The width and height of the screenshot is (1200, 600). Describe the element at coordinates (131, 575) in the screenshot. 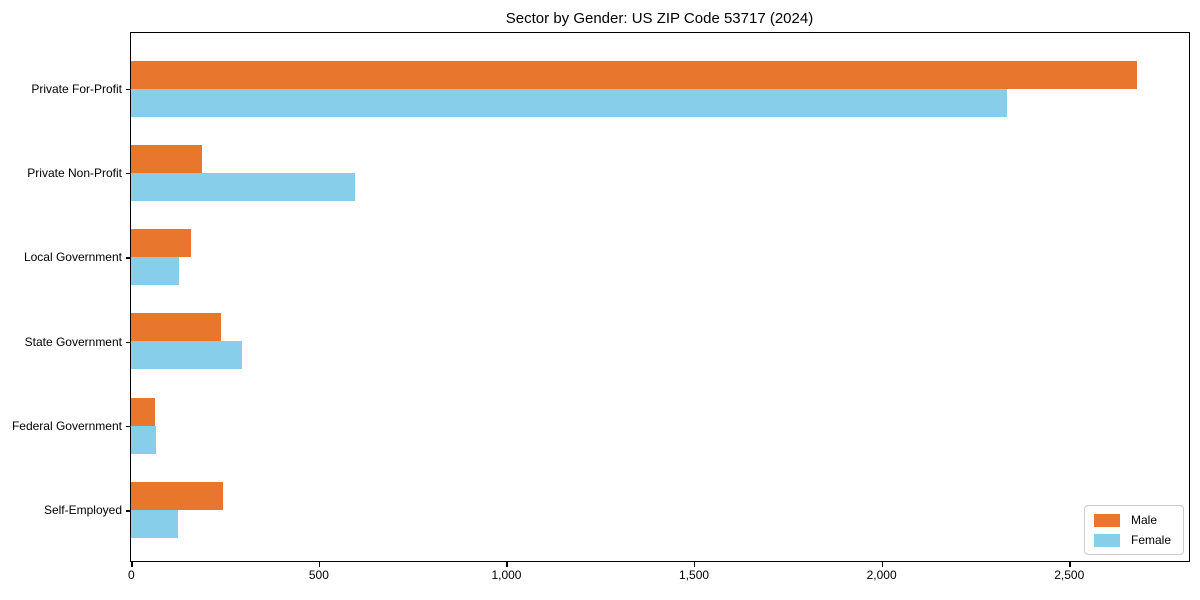

I see `x-tick-label: 0` at that location.